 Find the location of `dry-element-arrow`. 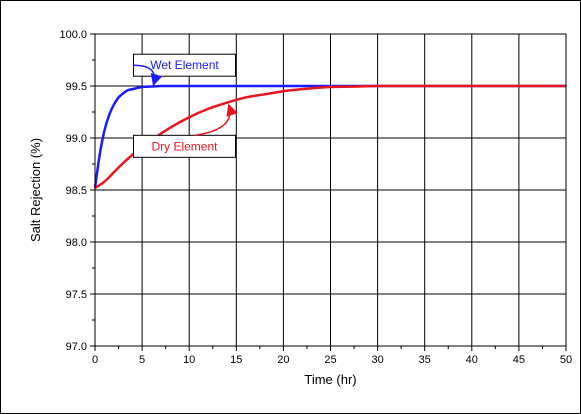

dry-element-arrow is located at coordinates (216, 120).